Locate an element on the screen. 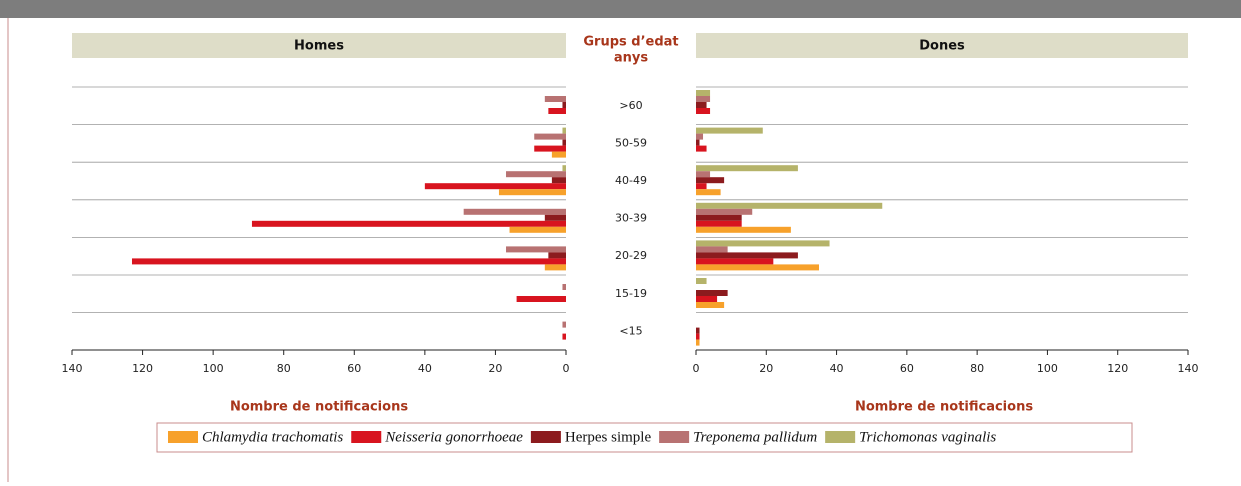 This screenshot has height=486, width=1241. legend-label: Chlamydia trachomatis is located at coordinates (272, 437).